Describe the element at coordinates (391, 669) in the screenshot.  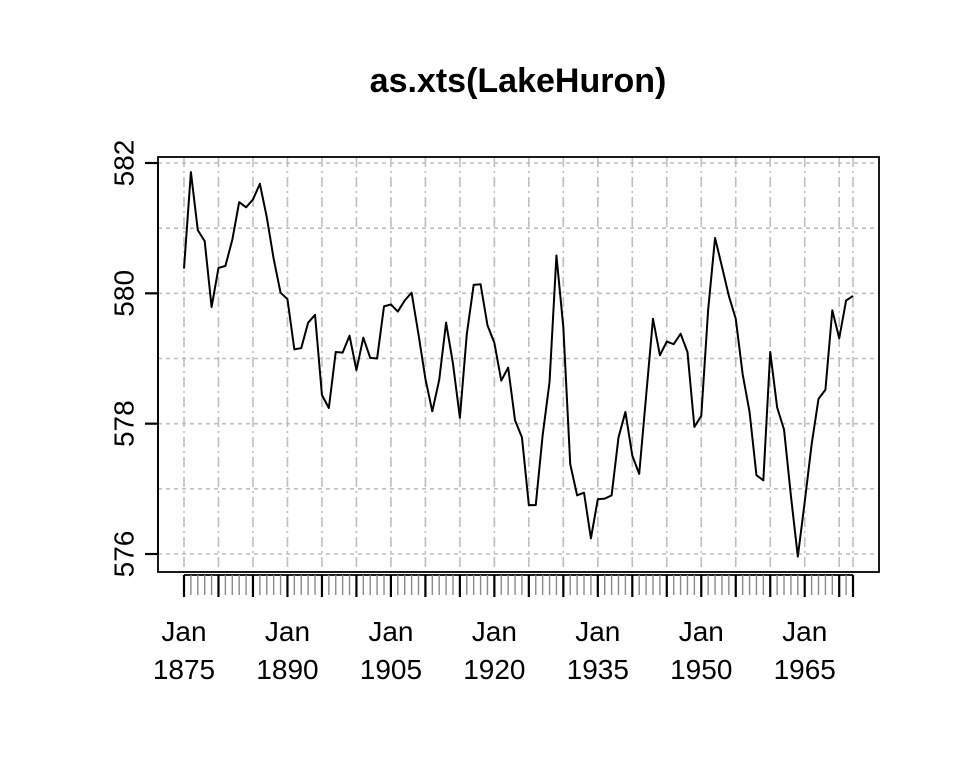
I see `x-tick-label-year: 1905` at that location.